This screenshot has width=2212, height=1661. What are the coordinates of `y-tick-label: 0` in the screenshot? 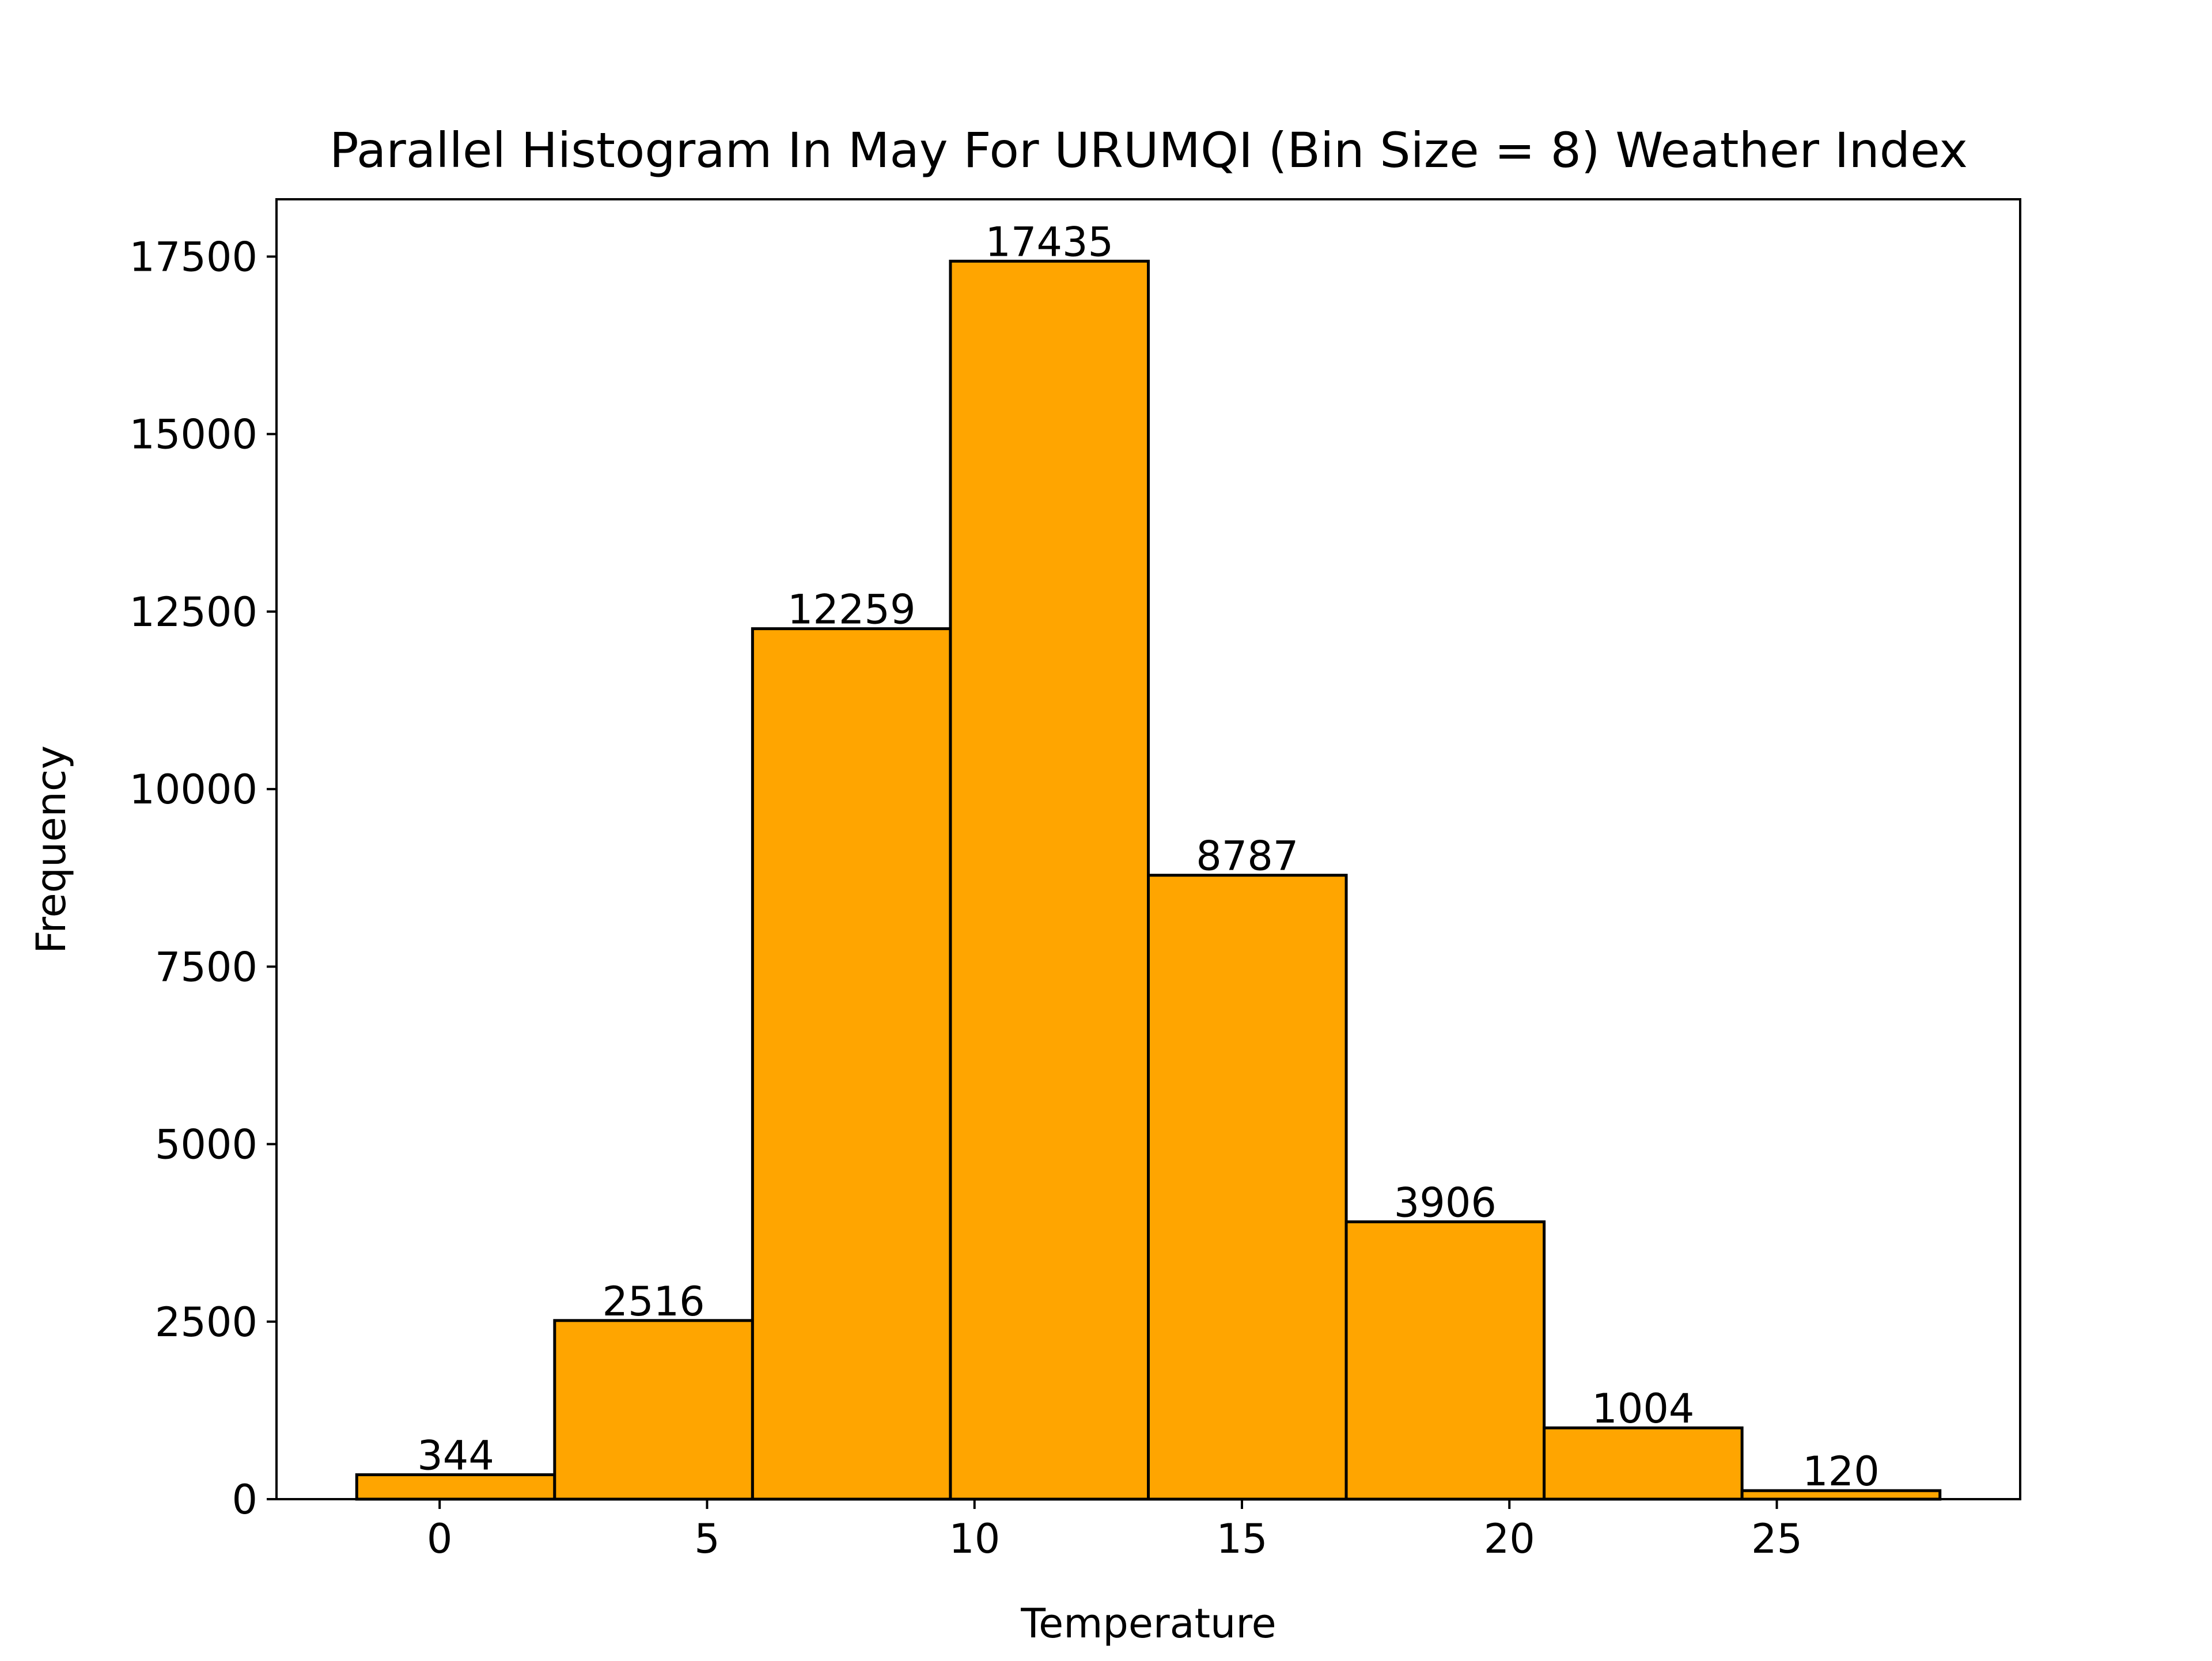 It's located at (244, 1499).